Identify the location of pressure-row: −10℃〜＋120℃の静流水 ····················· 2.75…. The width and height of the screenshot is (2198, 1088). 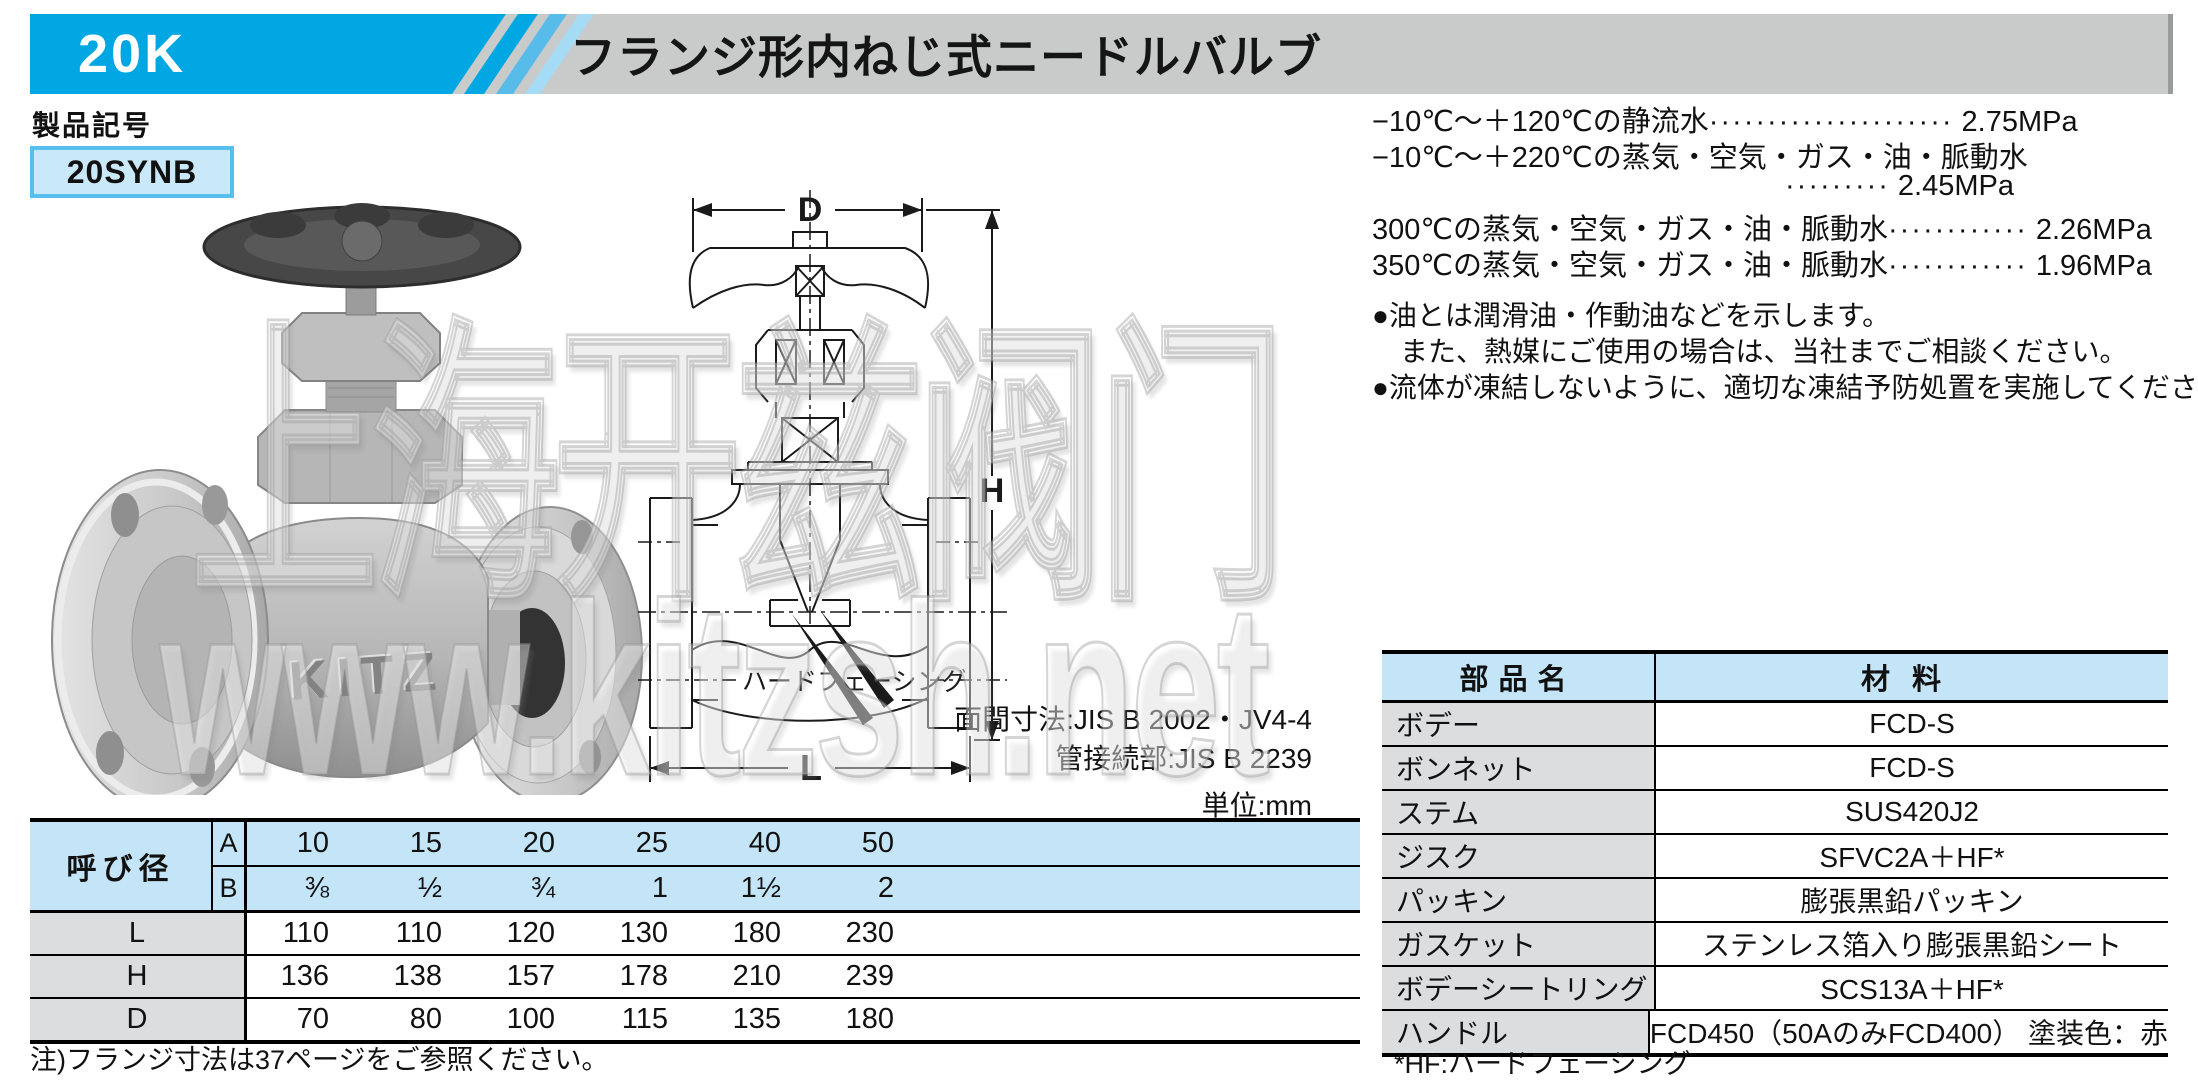
(1725, 118).